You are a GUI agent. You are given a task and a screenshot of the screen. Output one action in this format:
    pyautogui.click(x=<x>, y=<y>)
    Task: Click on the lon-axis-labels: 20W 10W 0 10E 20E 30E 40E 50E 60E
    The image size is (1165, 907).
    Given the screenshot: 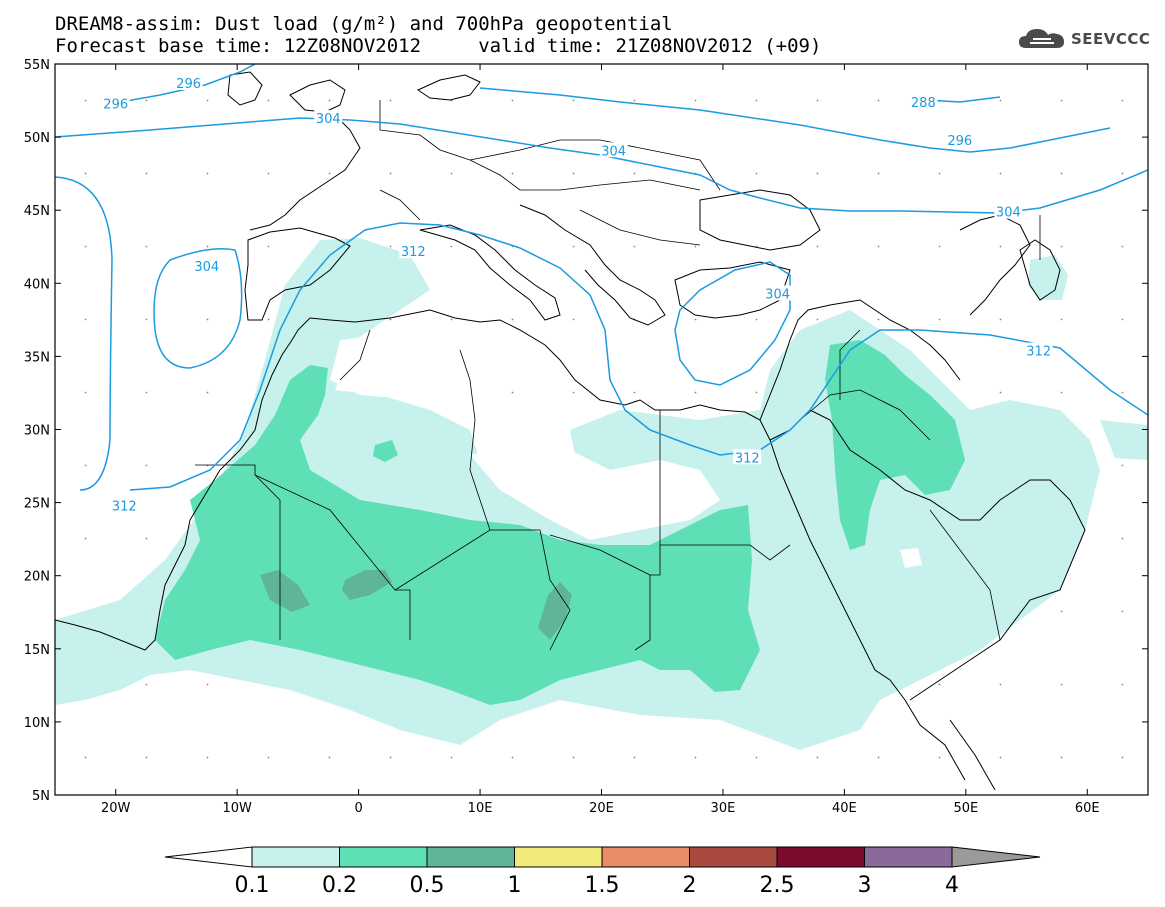 What is the action you would take?
    pyautogui.click(x=600, y=808)
    